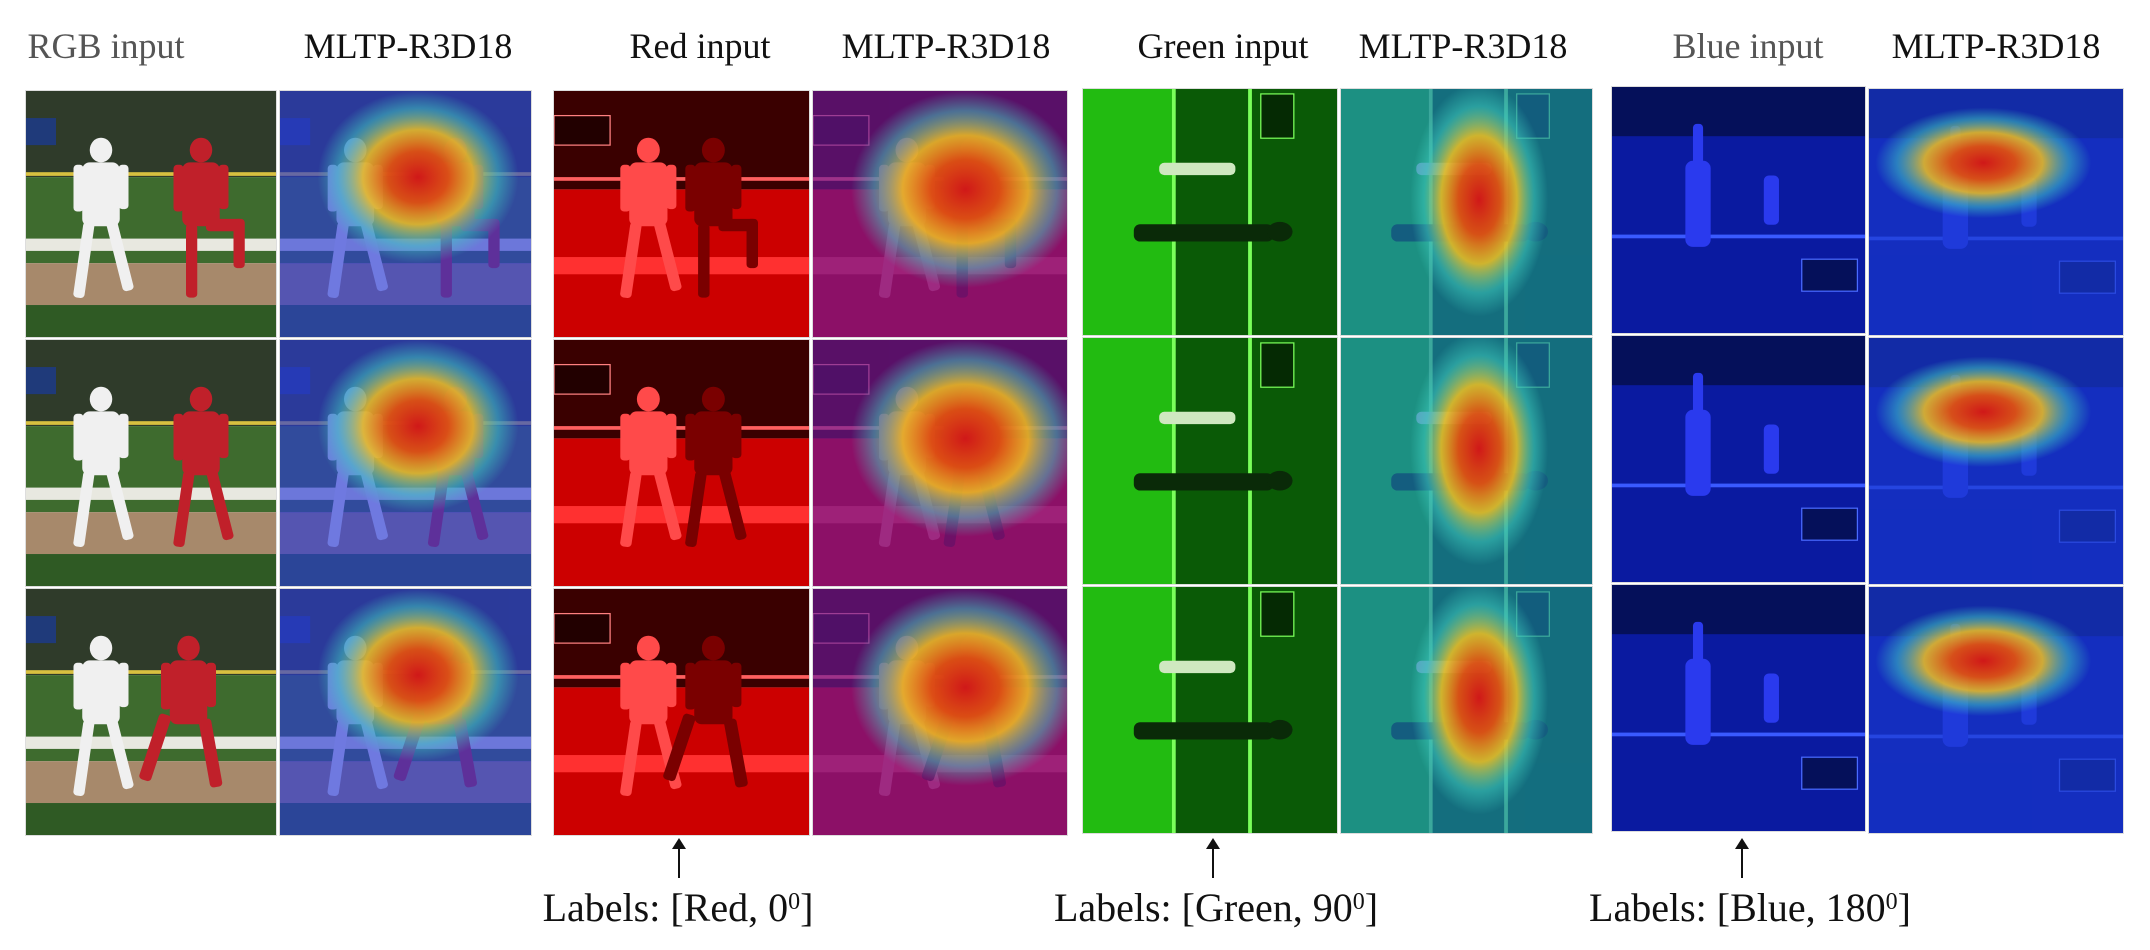  I want to click on blue-in-frame-row2, so click(1738, 459).